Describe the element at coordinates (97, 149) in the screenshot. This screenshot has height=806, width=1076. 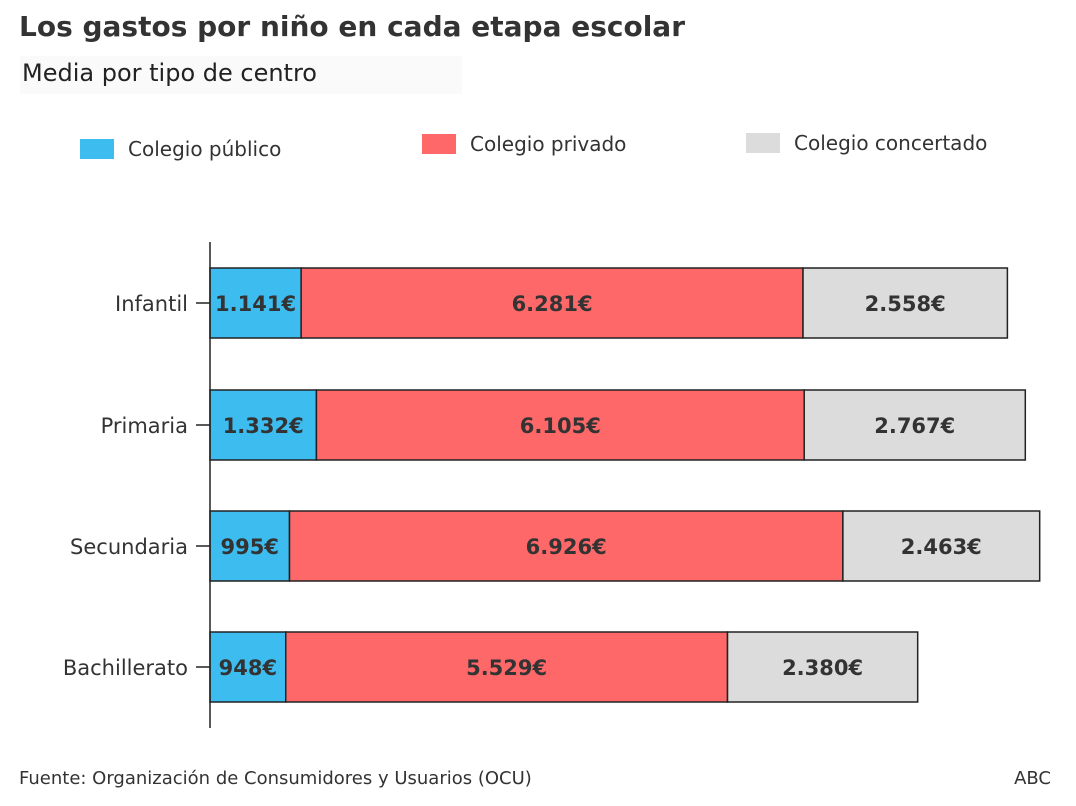
I see `legend-swatch-colegio-publico` at that location.